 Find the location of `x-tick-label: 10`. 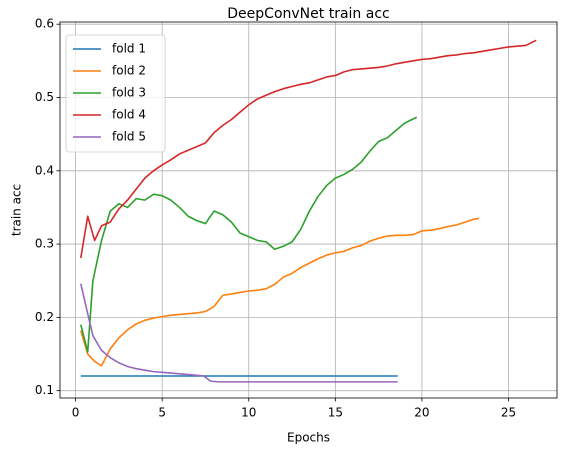

x-tick-label: 10 is located at coordinates (248, 413).